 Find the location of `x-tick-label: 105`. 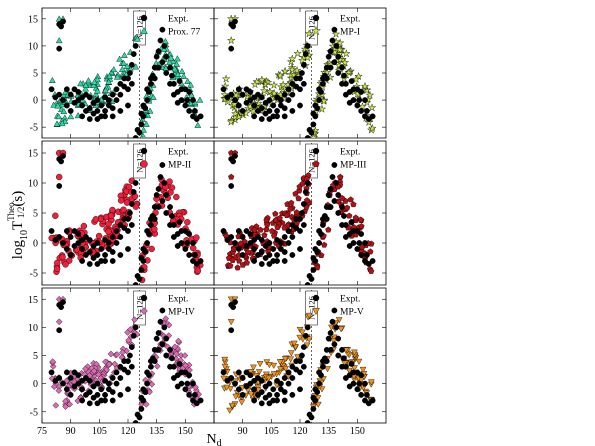

x-tick-label: 105 is located at coordinates (271, 431).